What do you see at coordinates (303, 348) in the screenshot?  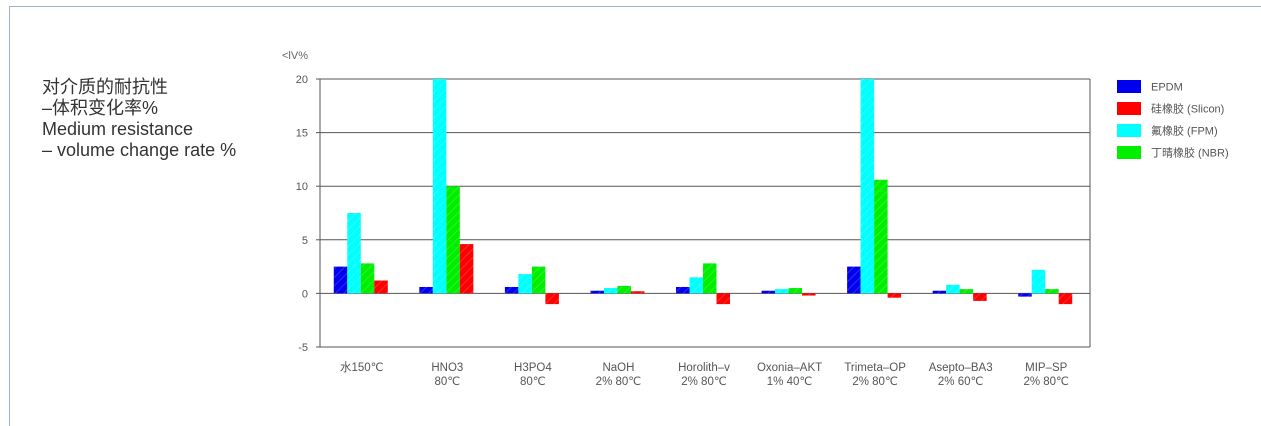 I see `y-tick-label: -5` at bounding box center [303, 348].